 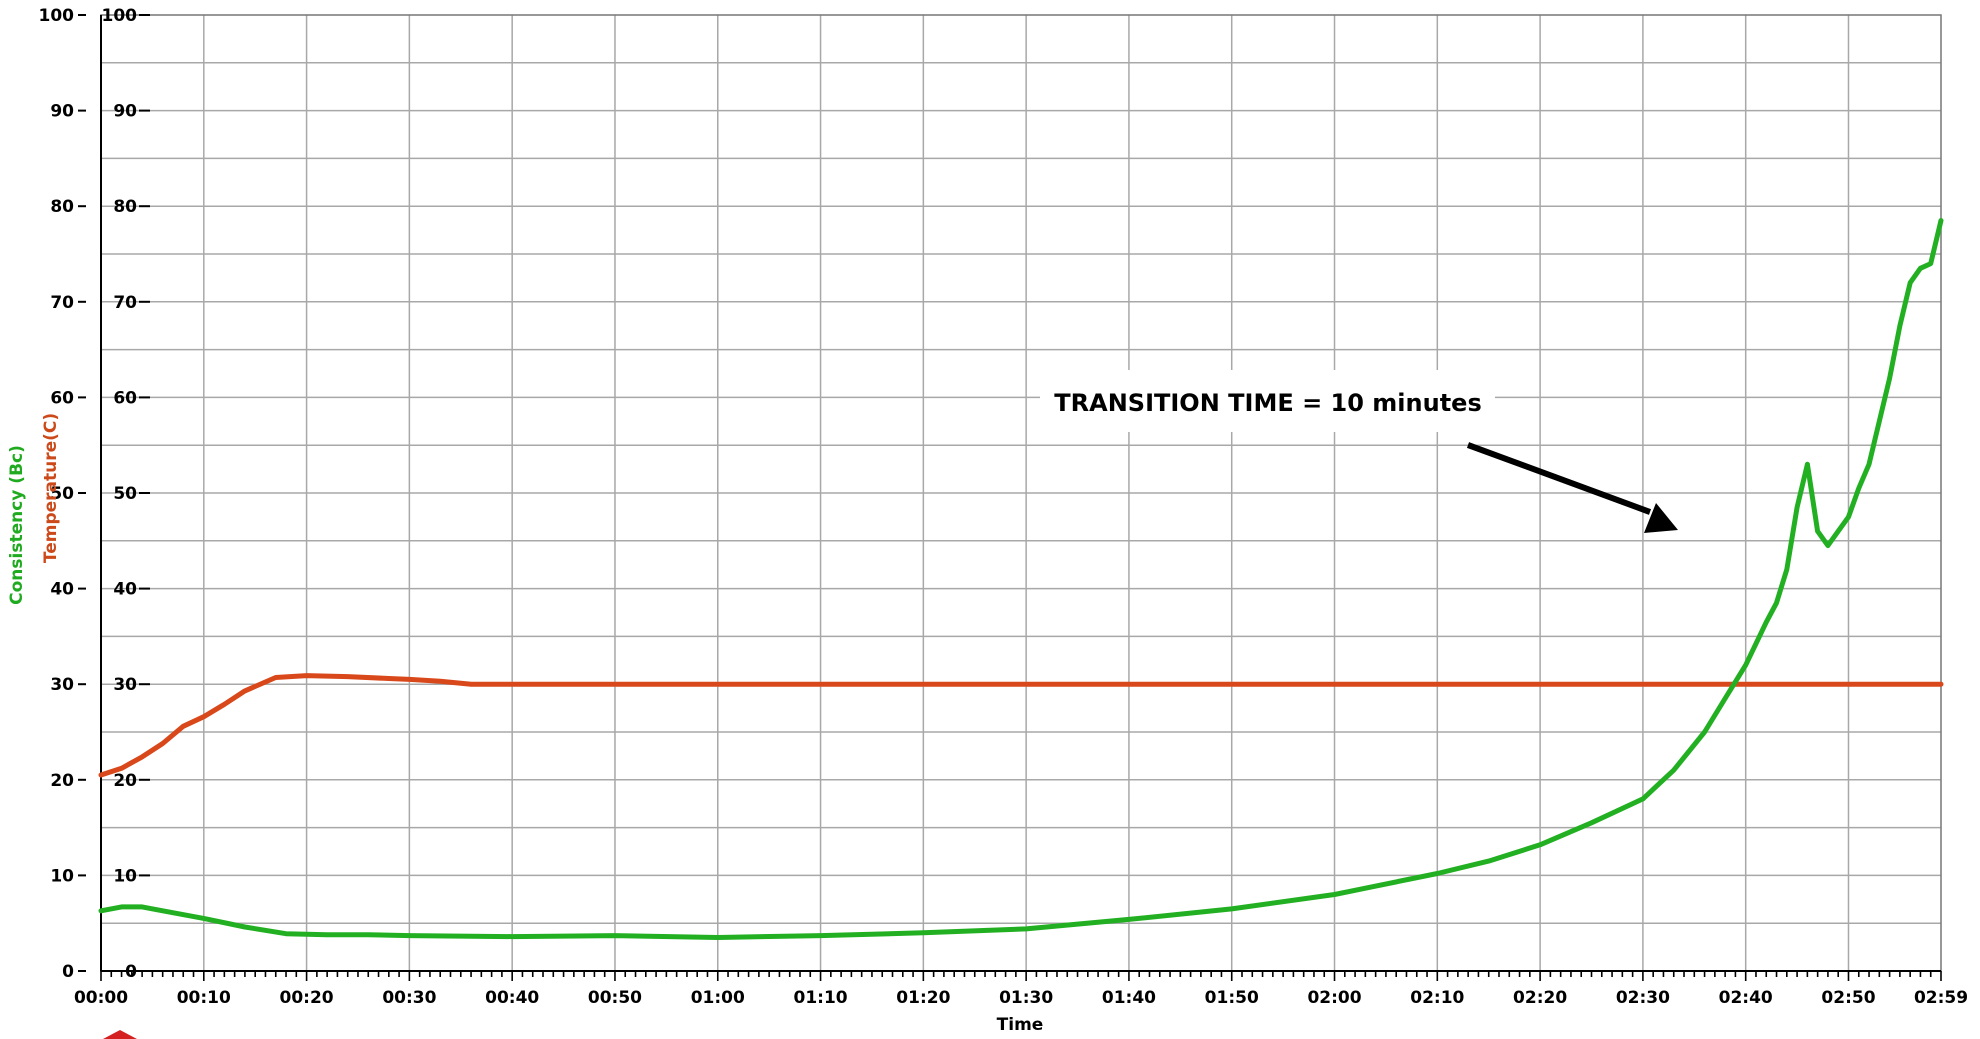 What do you see at coordinates (1661, 518) in the screenshot?
I see `annotation-arrow-head` at bounding box center [1661, 518].